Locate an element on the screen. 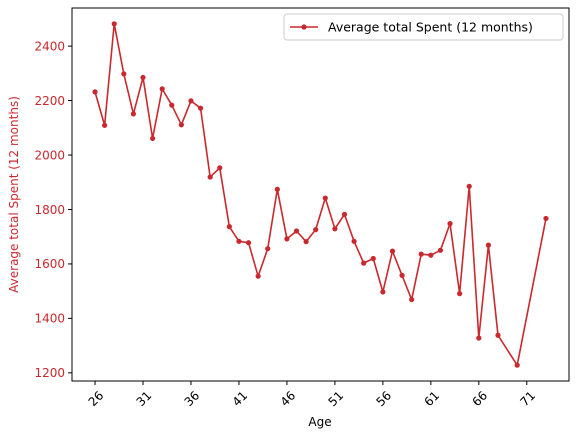 The width and height of the screenshot is (576, 438). y-tick-label: 1400 is located at coordinates (49, 319).